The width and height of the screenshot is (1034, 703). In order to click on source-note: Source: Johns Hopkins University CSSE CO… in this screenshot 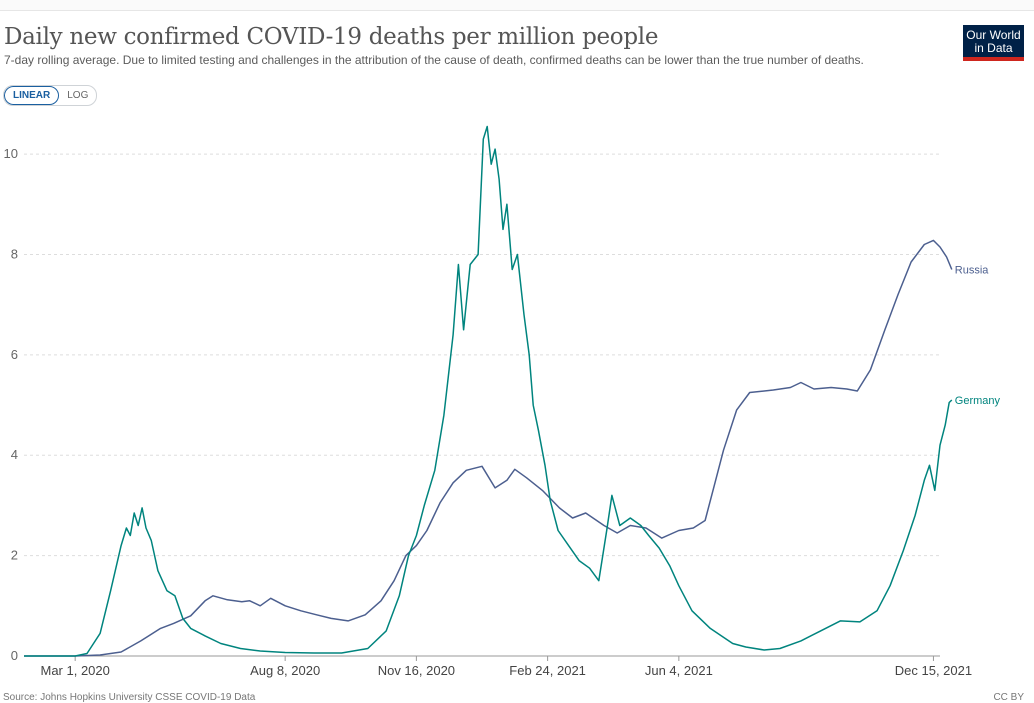, I will do `click(129, 697)`.